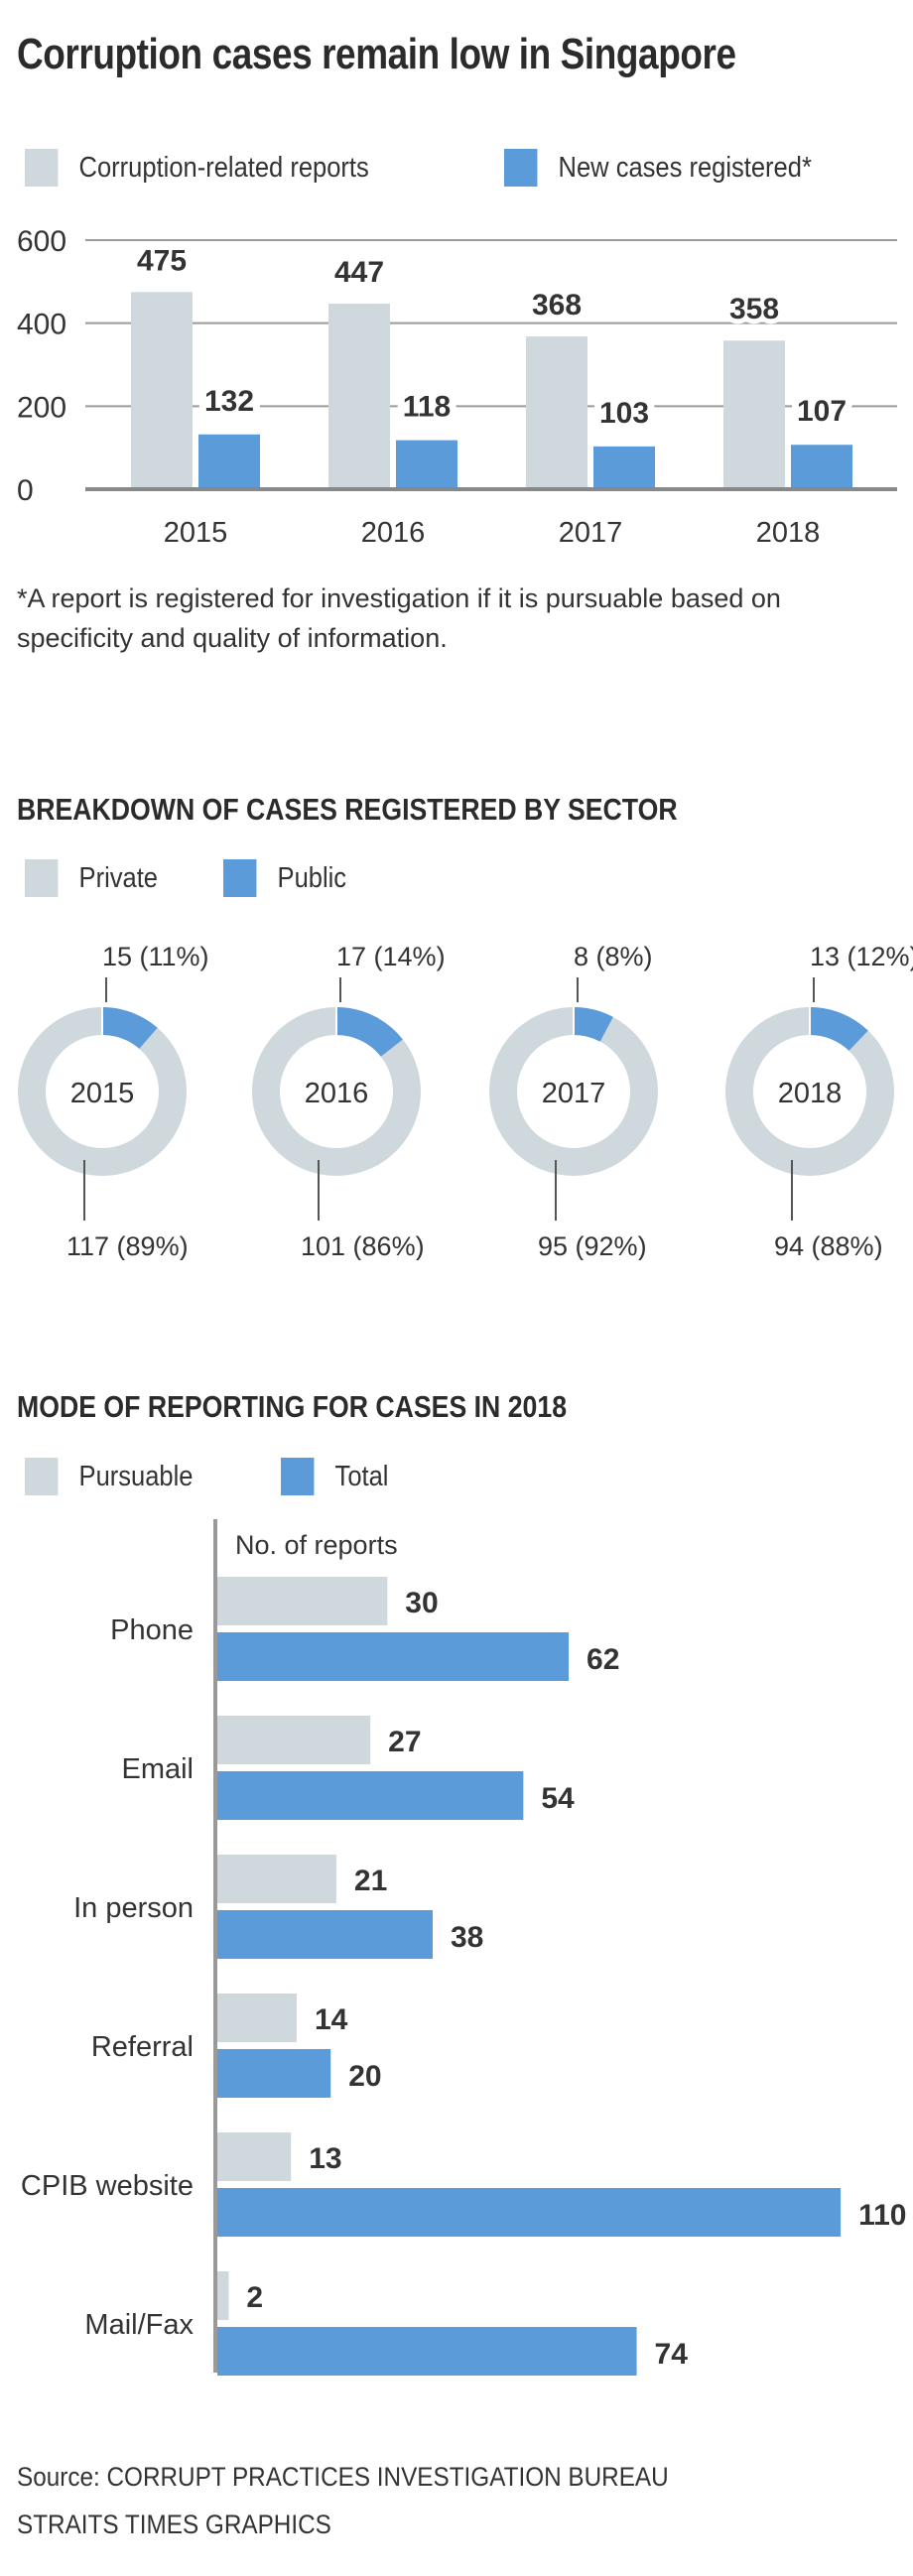 This screenshot has width=913, height=2576. I want to click on legend-cases: New cases registered*, so click(658, 168).